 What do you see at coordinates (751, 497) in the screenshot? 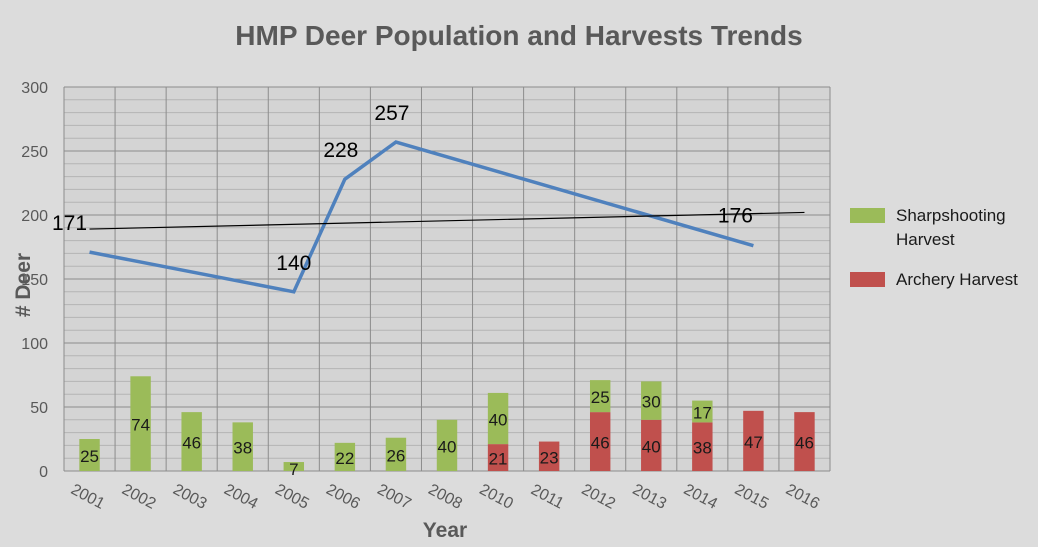
I see `x-tick-label: 2015` at bounding box center [751, 497].